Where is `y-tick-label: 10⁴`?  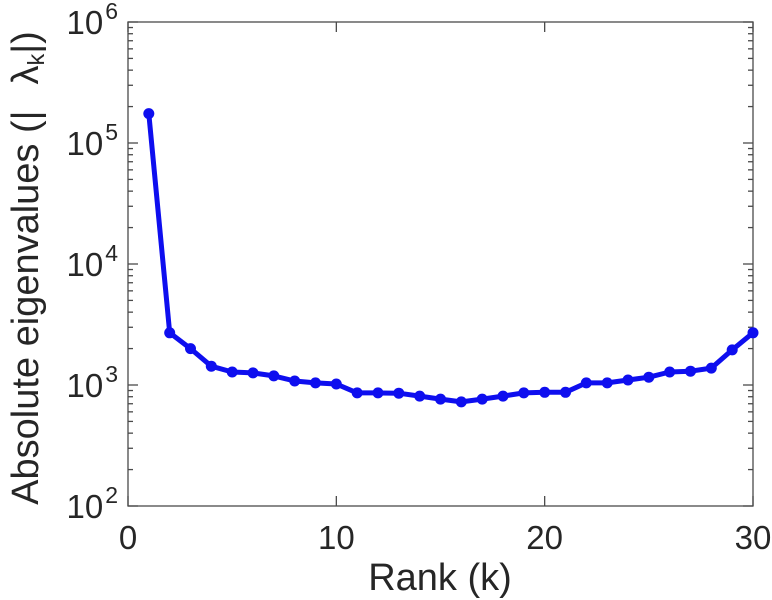
y-tick-label: 10⁴ is located at coordinates (92, 261).